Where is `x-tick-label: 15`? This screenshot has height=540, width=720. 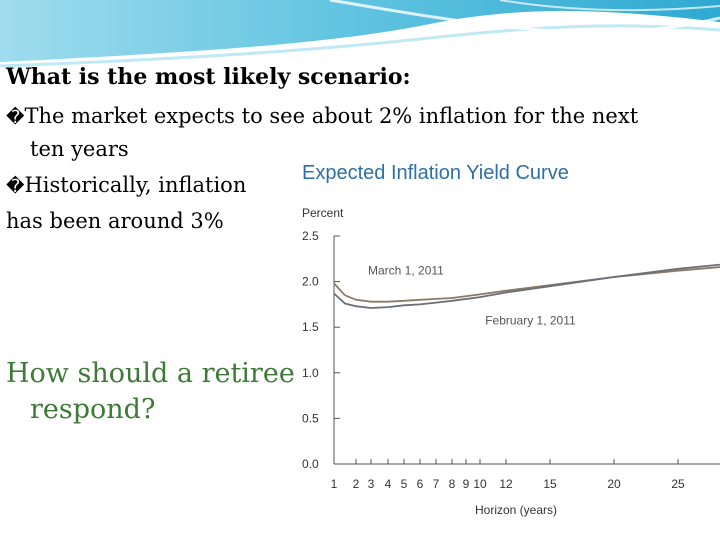
x-tick-label: 15 is located at coordinates (550, 484).